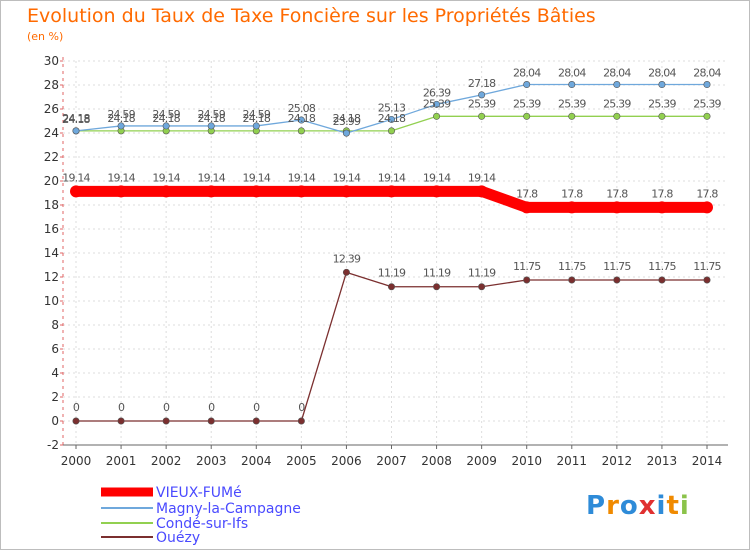  Describe the element at coordinates (202, 524) in the screenshot. I see `legend-label-conde: Condé-sur-Ifs` at that location.